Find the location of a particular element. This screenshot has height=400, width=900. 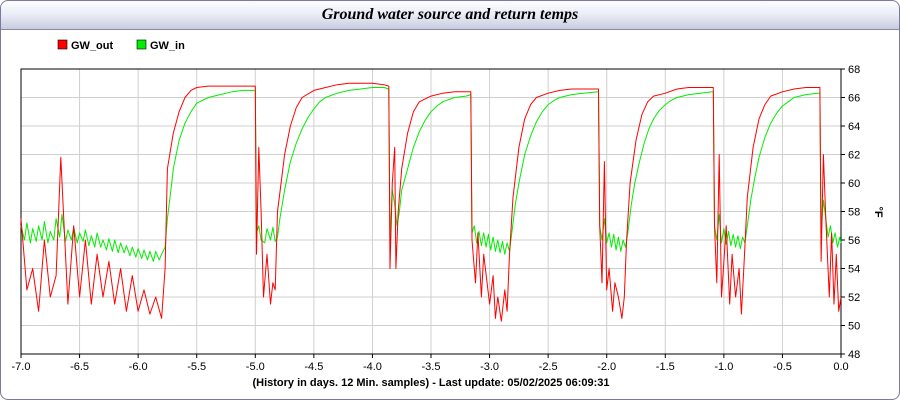

x-tick-label: -6.0 is located at coordinates (138, 367).